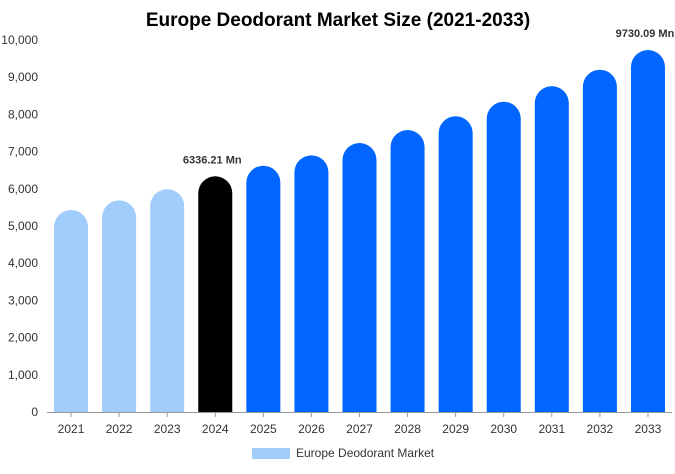 The width and height of the screenshot is (675, 474). Describe the element at coordinates (167, 429) in the screenshot. I see `x-tick-label: 2023` at that location.